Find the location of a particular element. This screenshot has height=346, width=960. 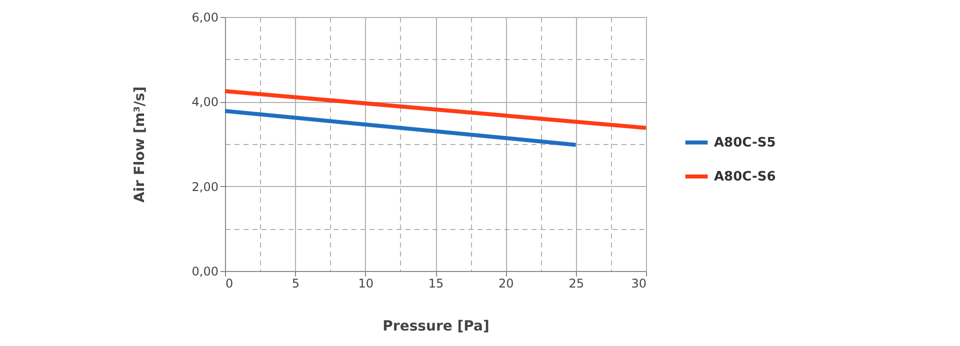

x-axis-title: Pressure [Pa] is located at coordinates (436, 326).